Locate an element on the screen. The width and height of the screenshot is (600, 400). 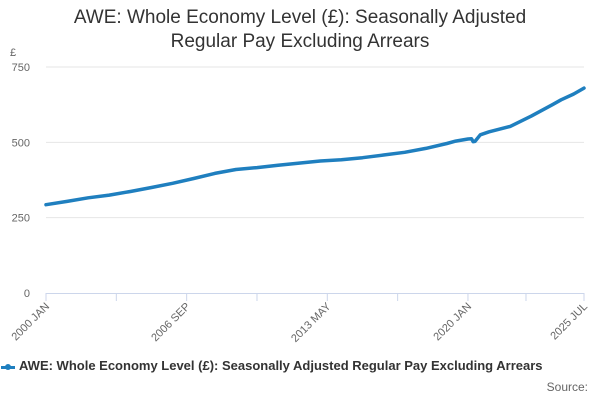
x-tick-label: 2006 SEP is located at coordinates (171, 323).